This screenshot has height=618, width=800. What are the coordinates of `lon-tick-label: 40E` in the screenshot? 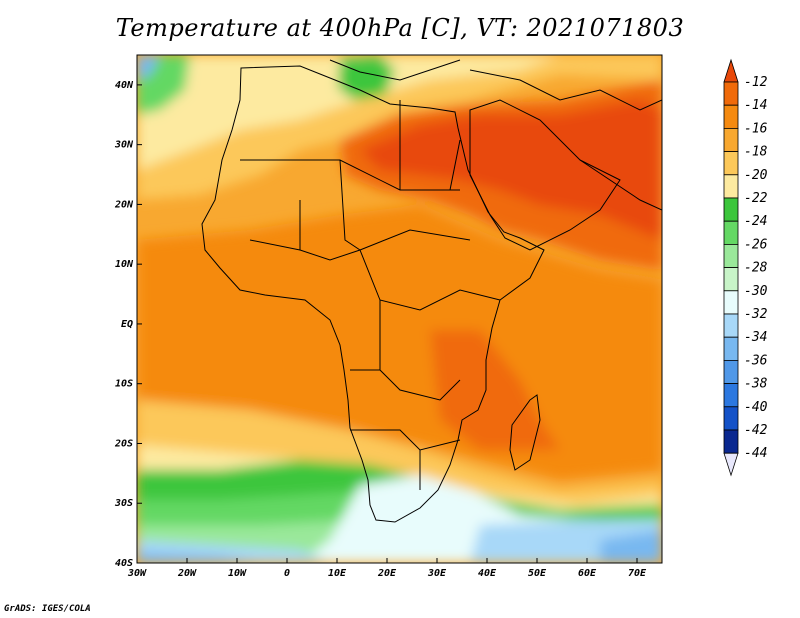 It's located at (487, 573).